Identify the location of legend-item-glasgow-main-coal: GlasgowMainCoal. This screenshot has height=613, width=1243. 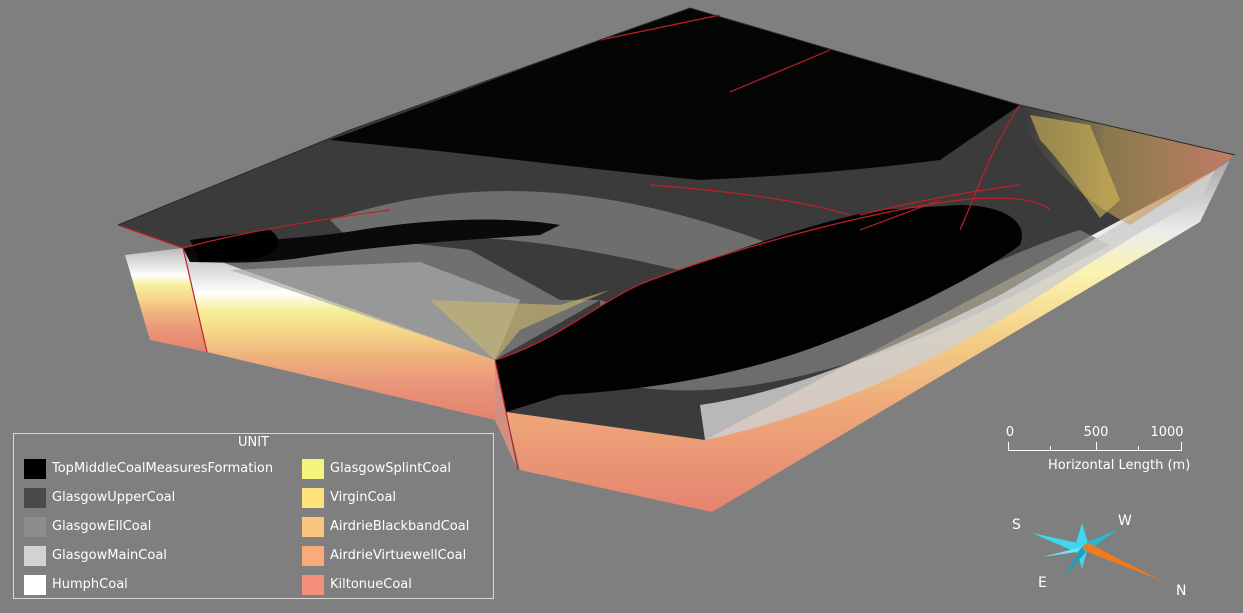
(148, 555).